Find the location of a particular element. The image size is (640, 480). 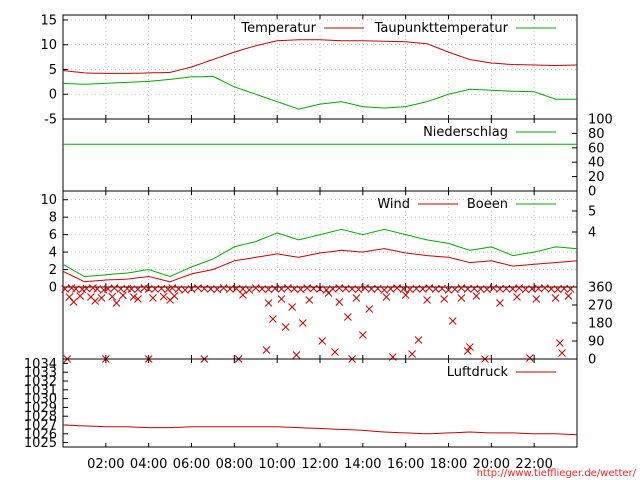

x-tick-label: 02:00 is located at coordinates (105, 464).